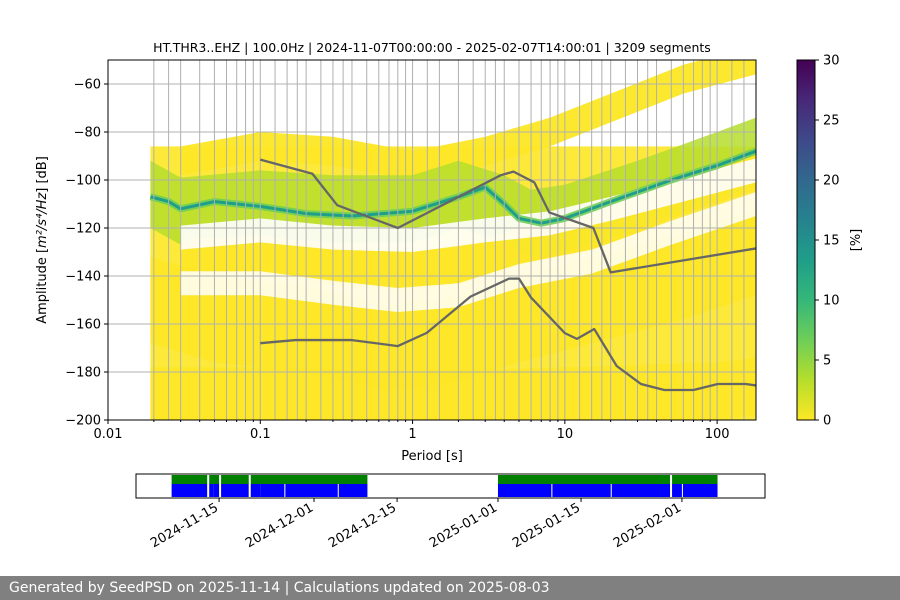 This screenshot has width=900, height=600. Describe the element at coordinates (827, 421) in the screenshot. I see `colorbar-tick-label-0: 0` at that location.